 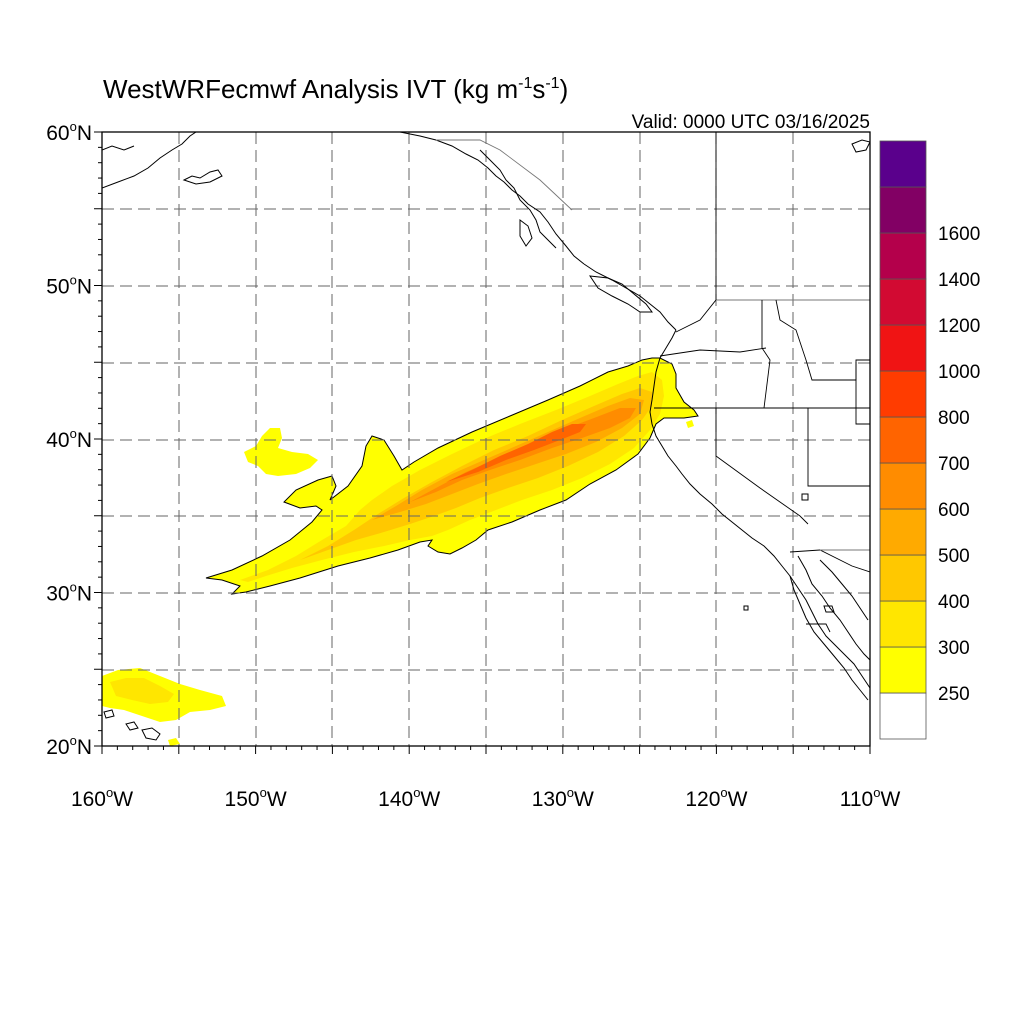 I want to click on ivt-blob-coast, so click(x=690, y=424).